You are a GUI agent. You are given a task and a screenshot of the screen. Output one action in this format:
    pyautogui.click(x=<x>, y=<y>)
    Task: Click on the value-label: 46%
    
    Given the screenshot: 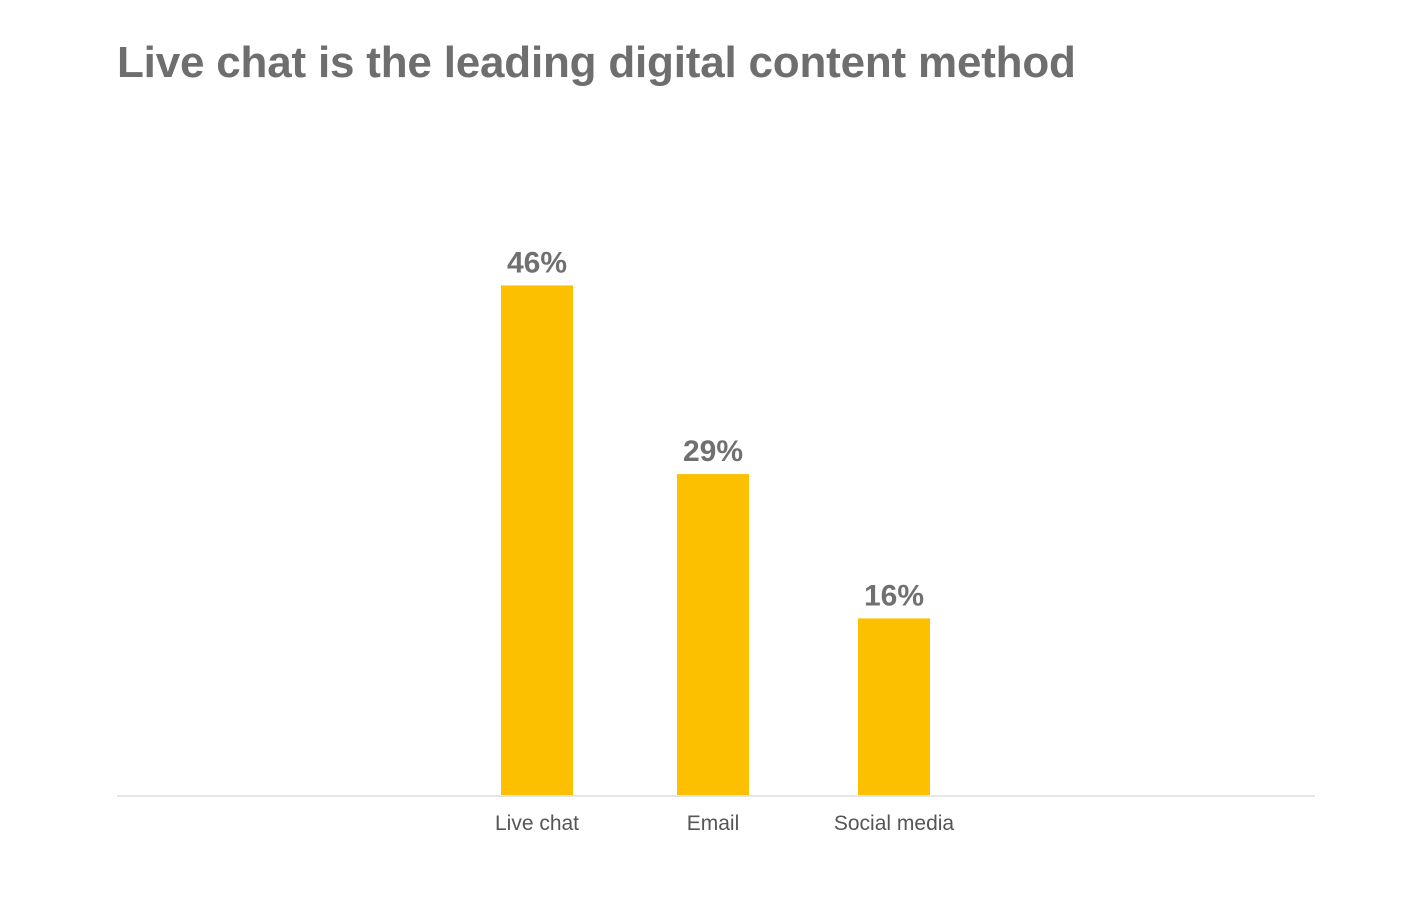 What is the action you would take?
    pyautogui.click(x=537, y=262)
    